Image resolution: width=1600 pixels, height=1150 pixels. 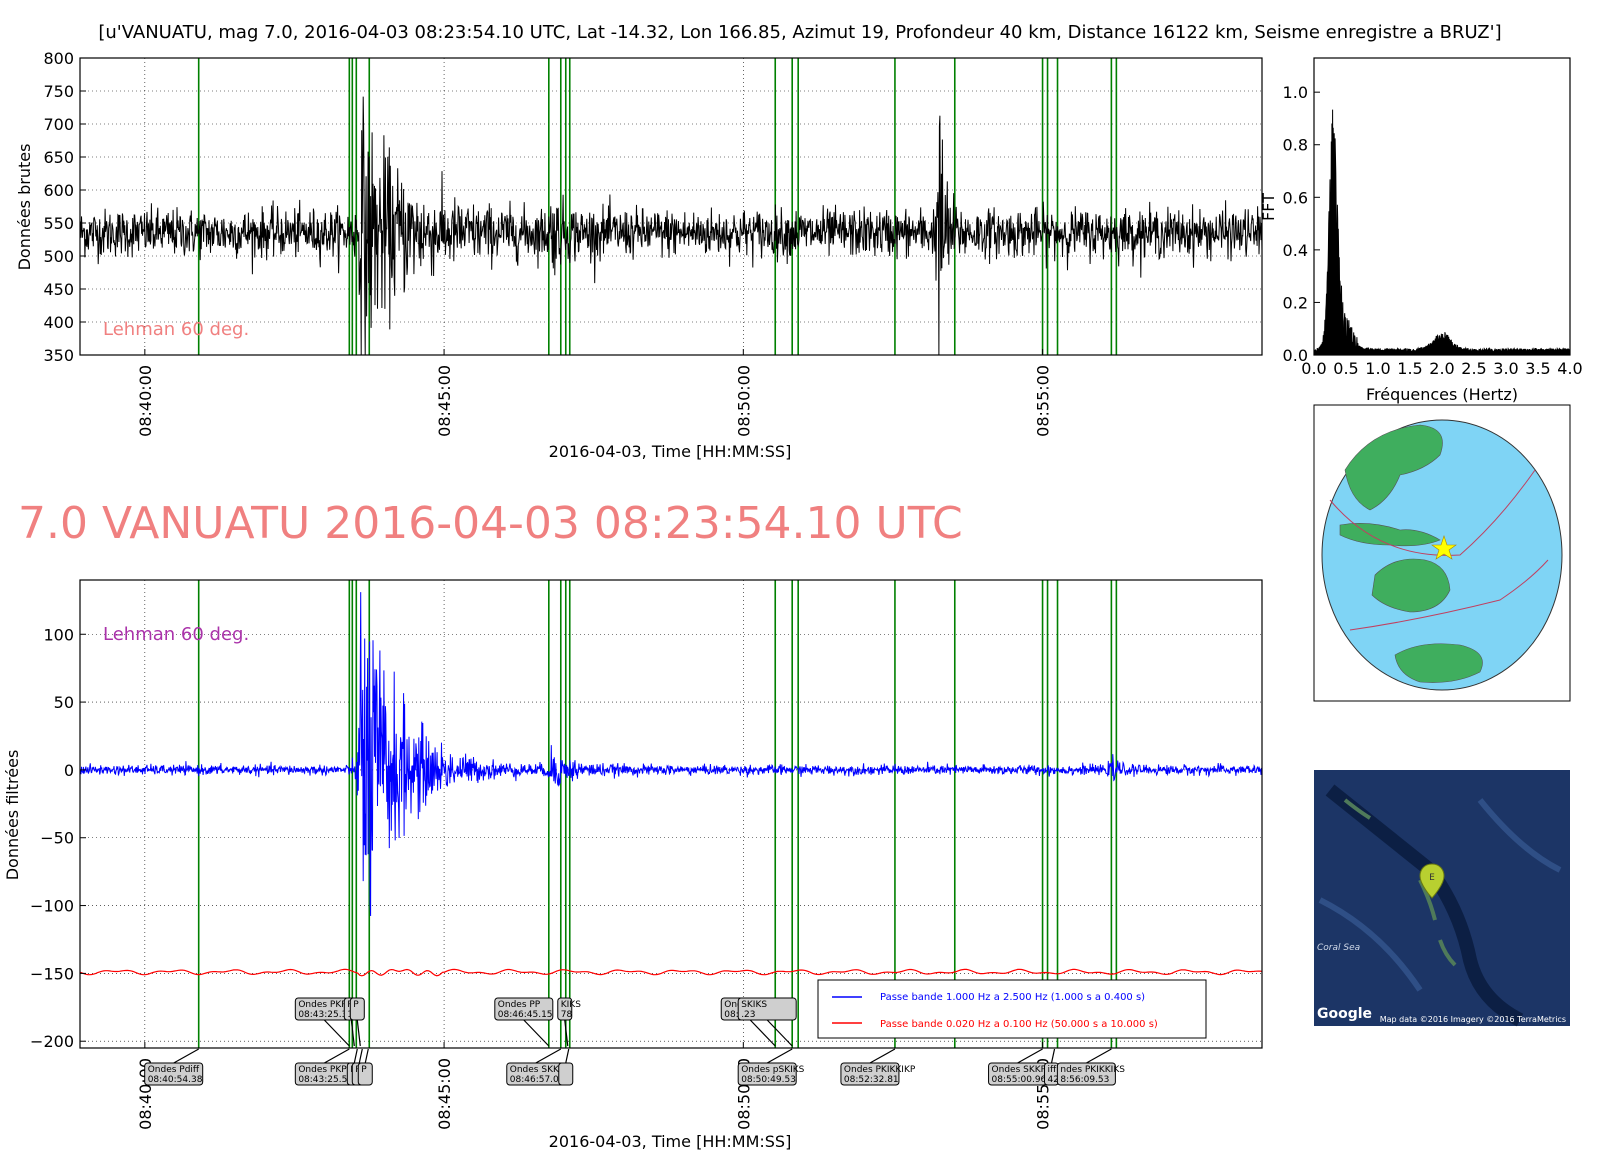 What do you see at coordinates (364, 1070) in the screenshot?
I see `phase-label-lower-4-0: P` at bounding box center [364, 1070].